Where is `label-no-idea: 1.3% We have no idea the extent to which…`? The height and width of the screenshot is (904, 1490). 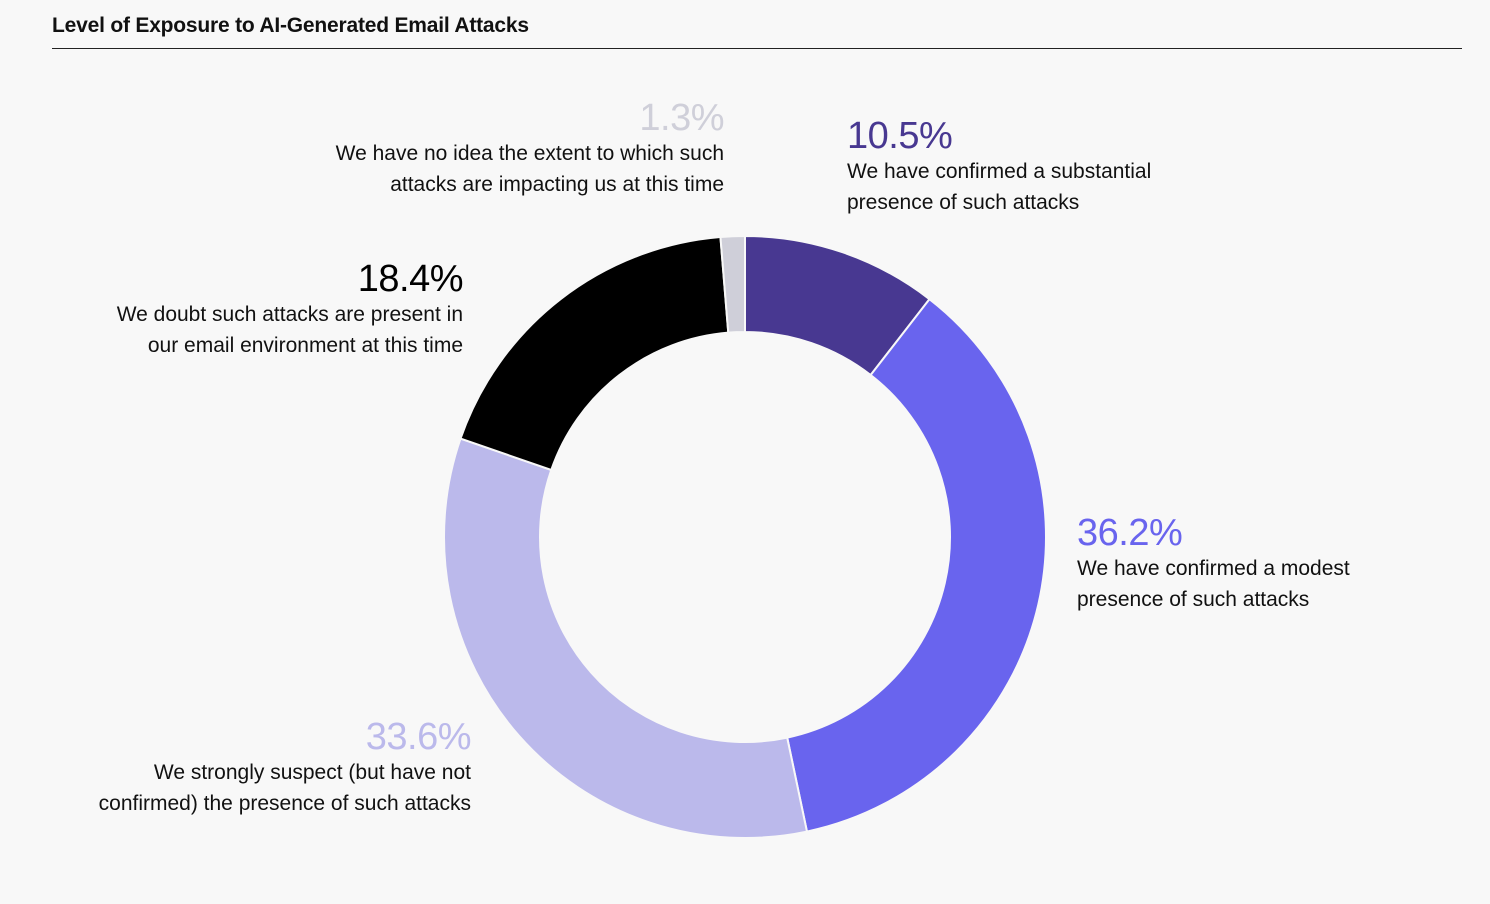
label-no-idea: 1.3% We have no idea the extent to which… is located at coordinates (530, 148).